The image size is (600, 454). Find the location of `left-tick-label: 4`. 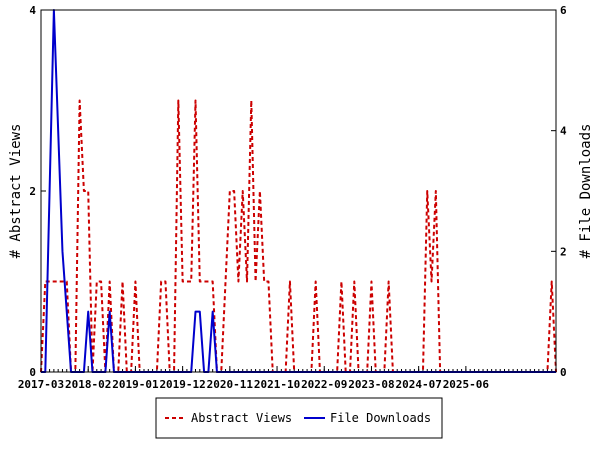

left-tick-label: 4 is located at coordinates (32, 10).